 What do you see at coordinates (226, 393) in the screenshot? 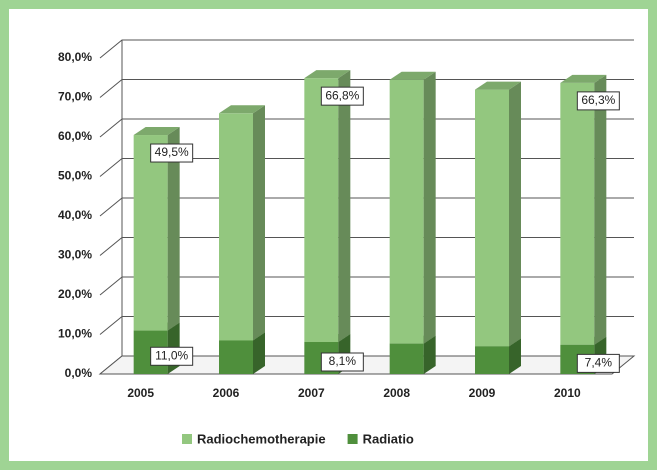
I see `x-tick-label: 2006` at bounding box center [226, 393].